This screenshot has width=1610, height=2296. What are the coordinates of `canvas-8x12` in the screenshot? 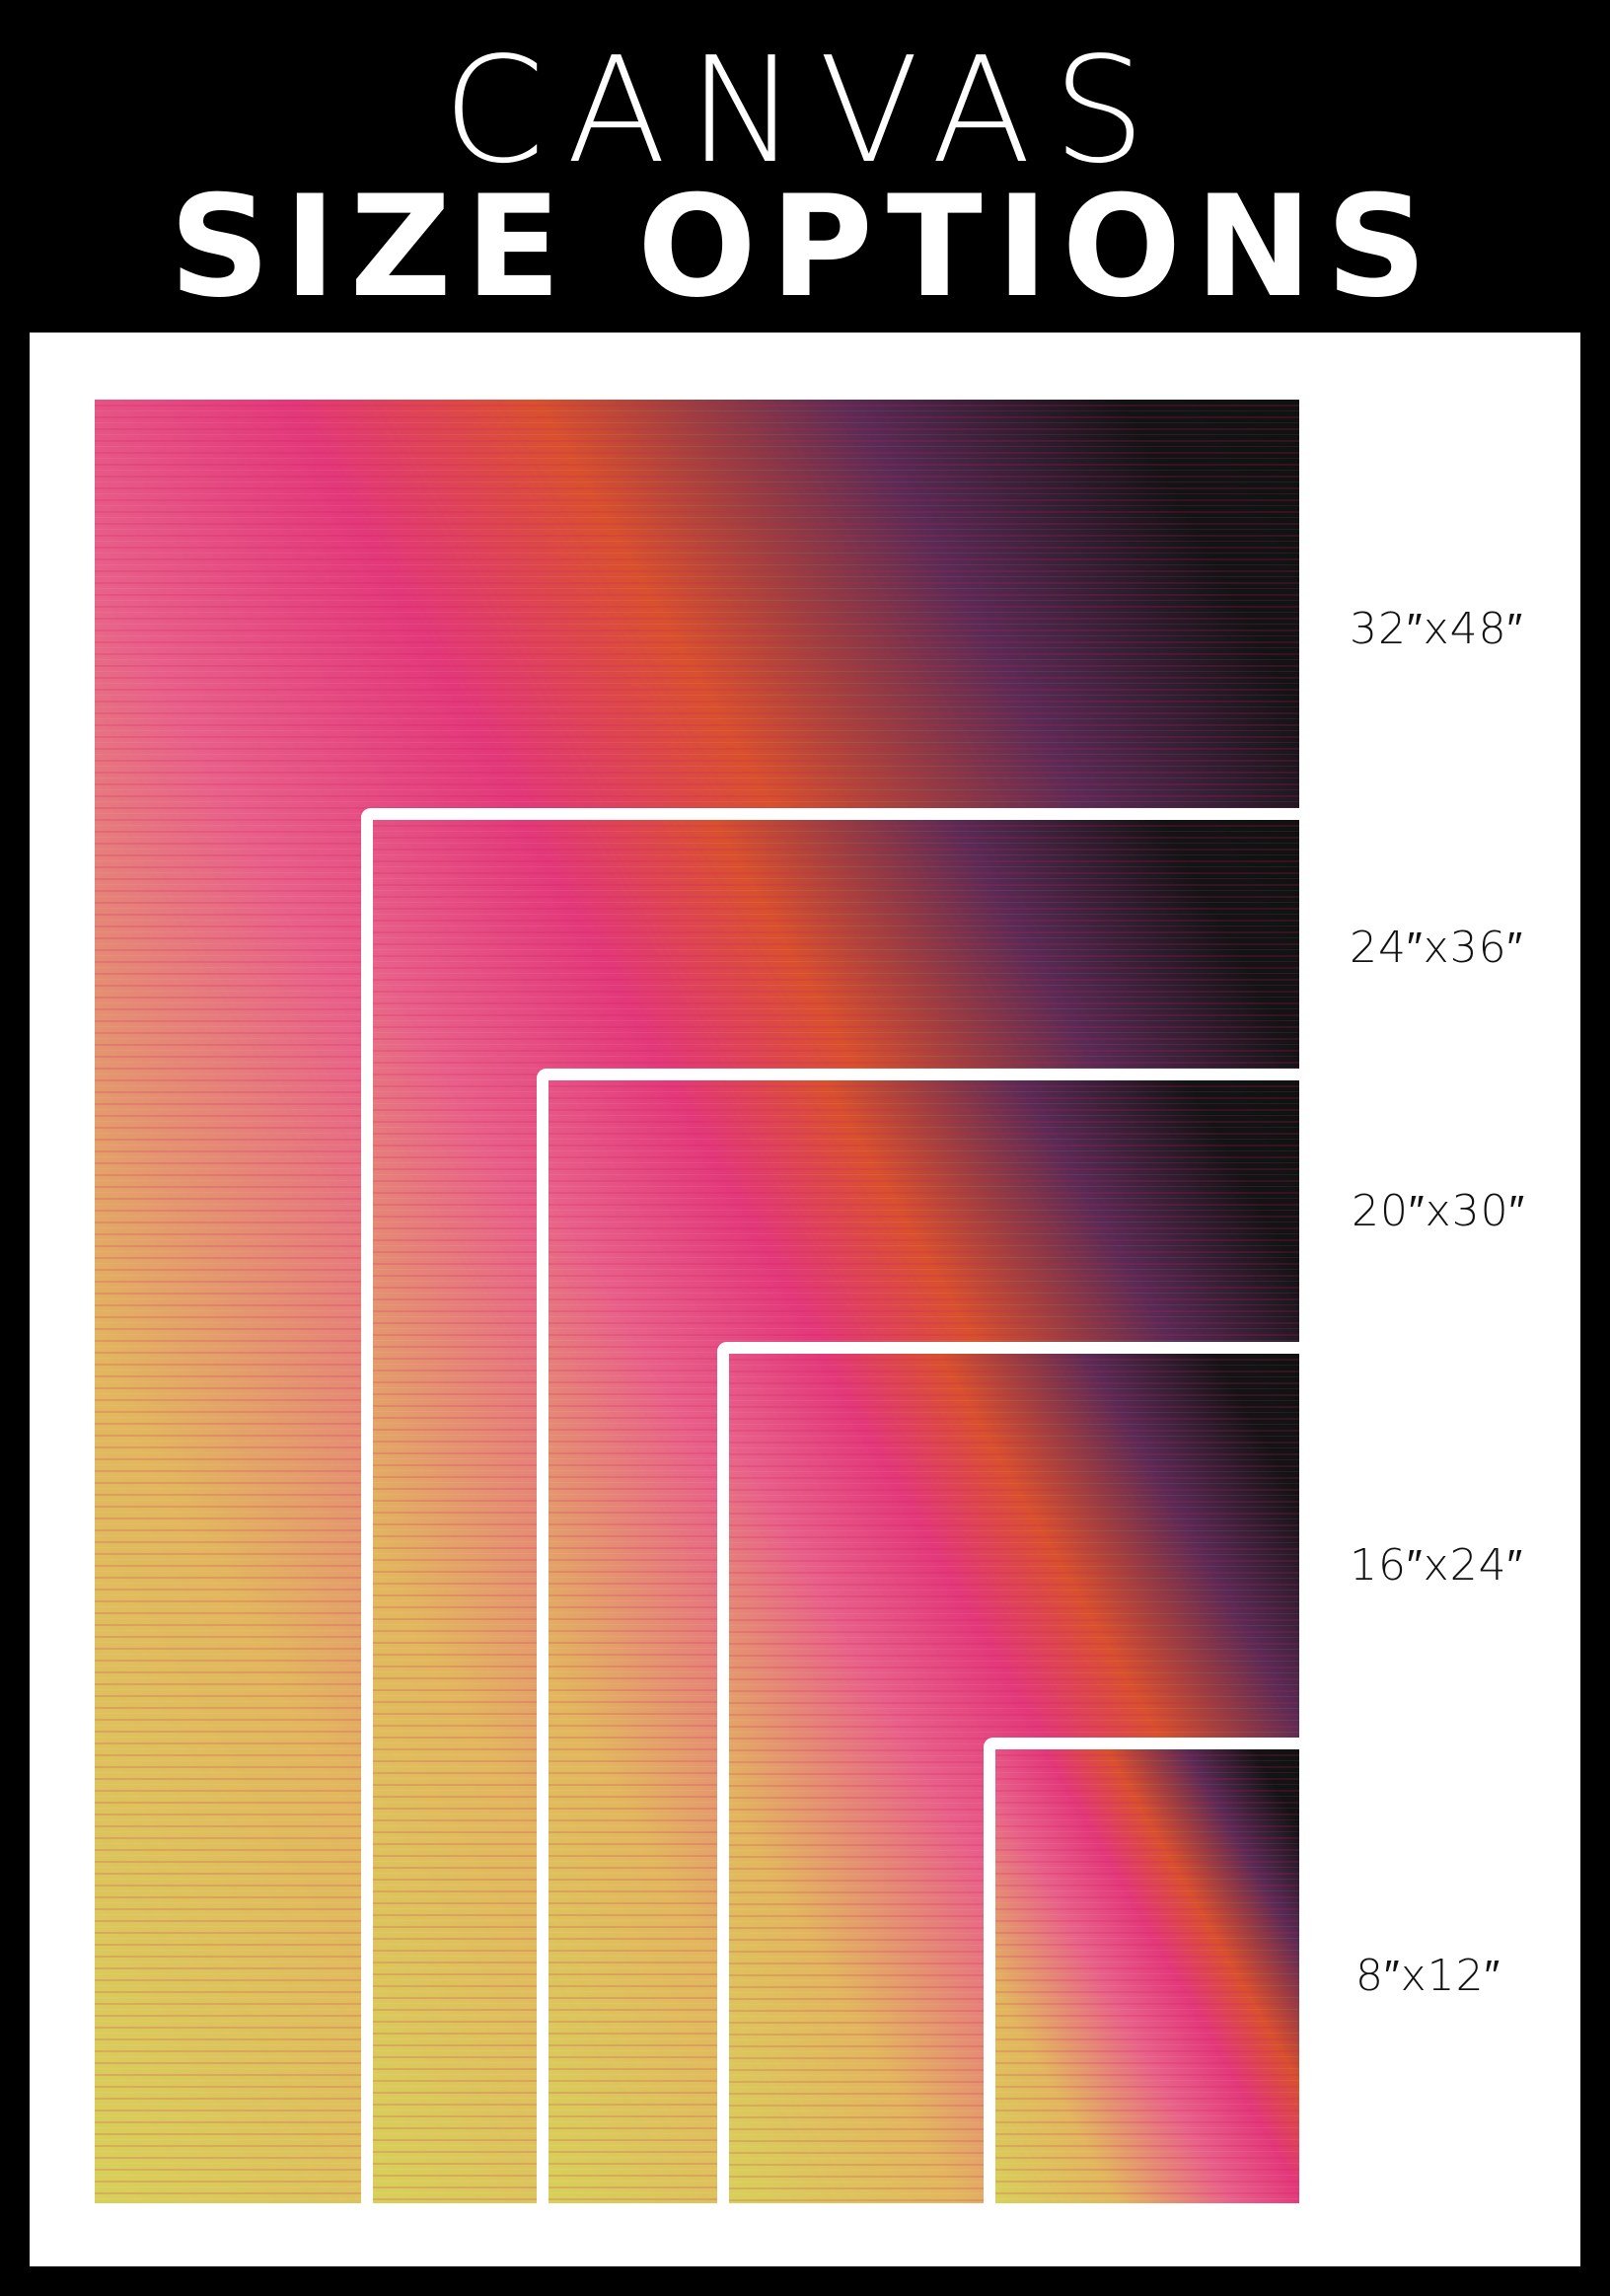 It's located at (1141, 1970).